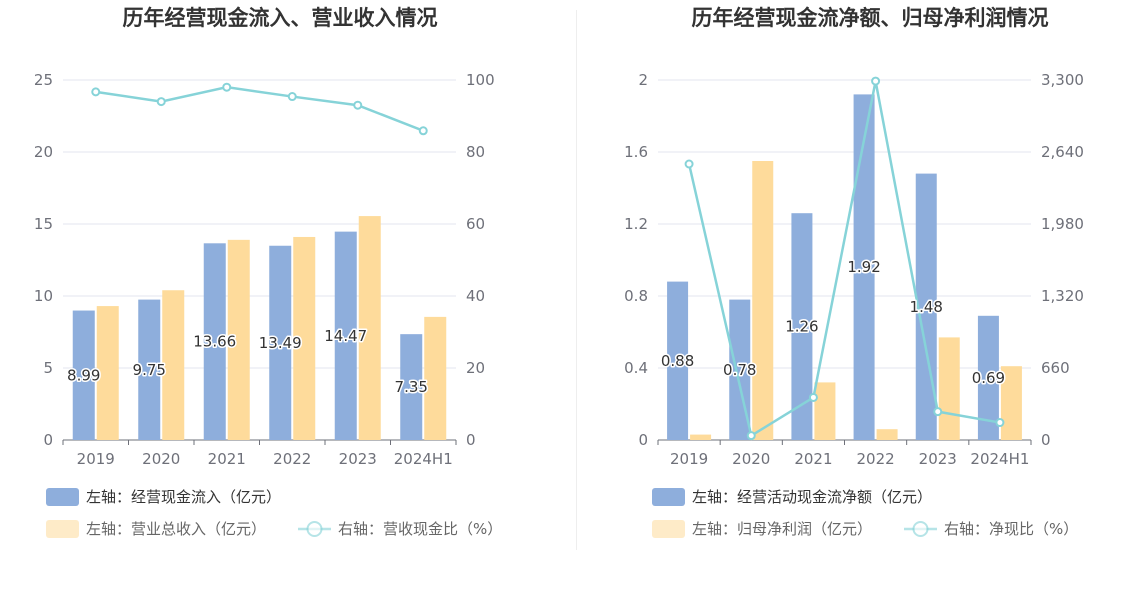  Describe the element at coordinates (43, 152) in the screenshot. I see `left-axis-tick-label: 20` at that location.